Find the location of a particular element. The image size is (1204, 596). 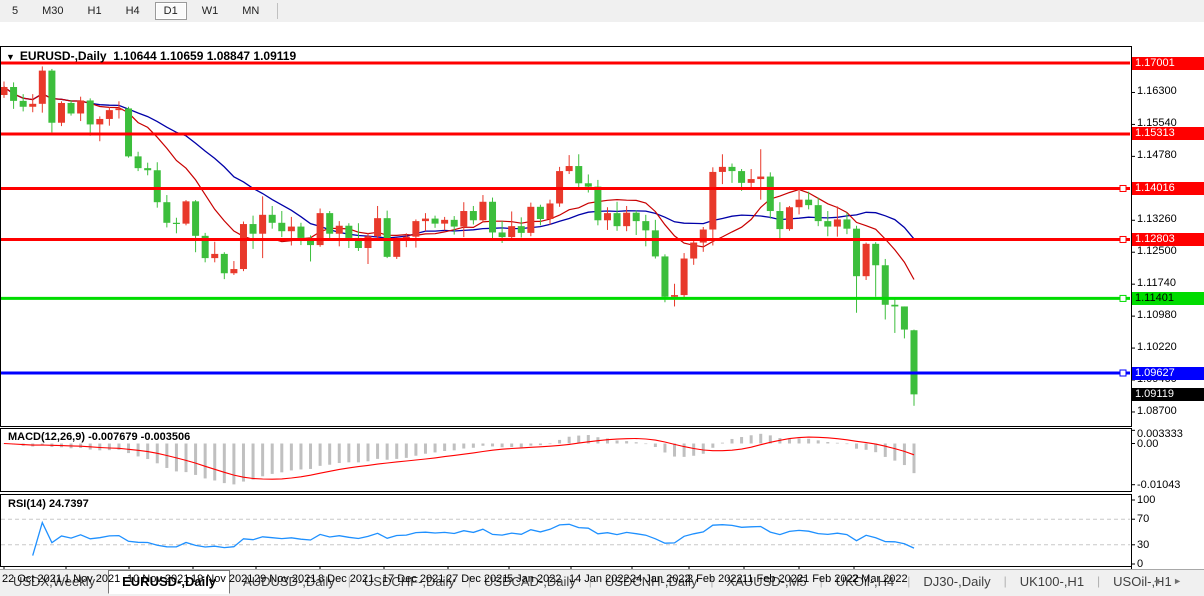

chart-tab-audusd-daily: AUDUSD-,Daily is located at coordinates (289, 581).